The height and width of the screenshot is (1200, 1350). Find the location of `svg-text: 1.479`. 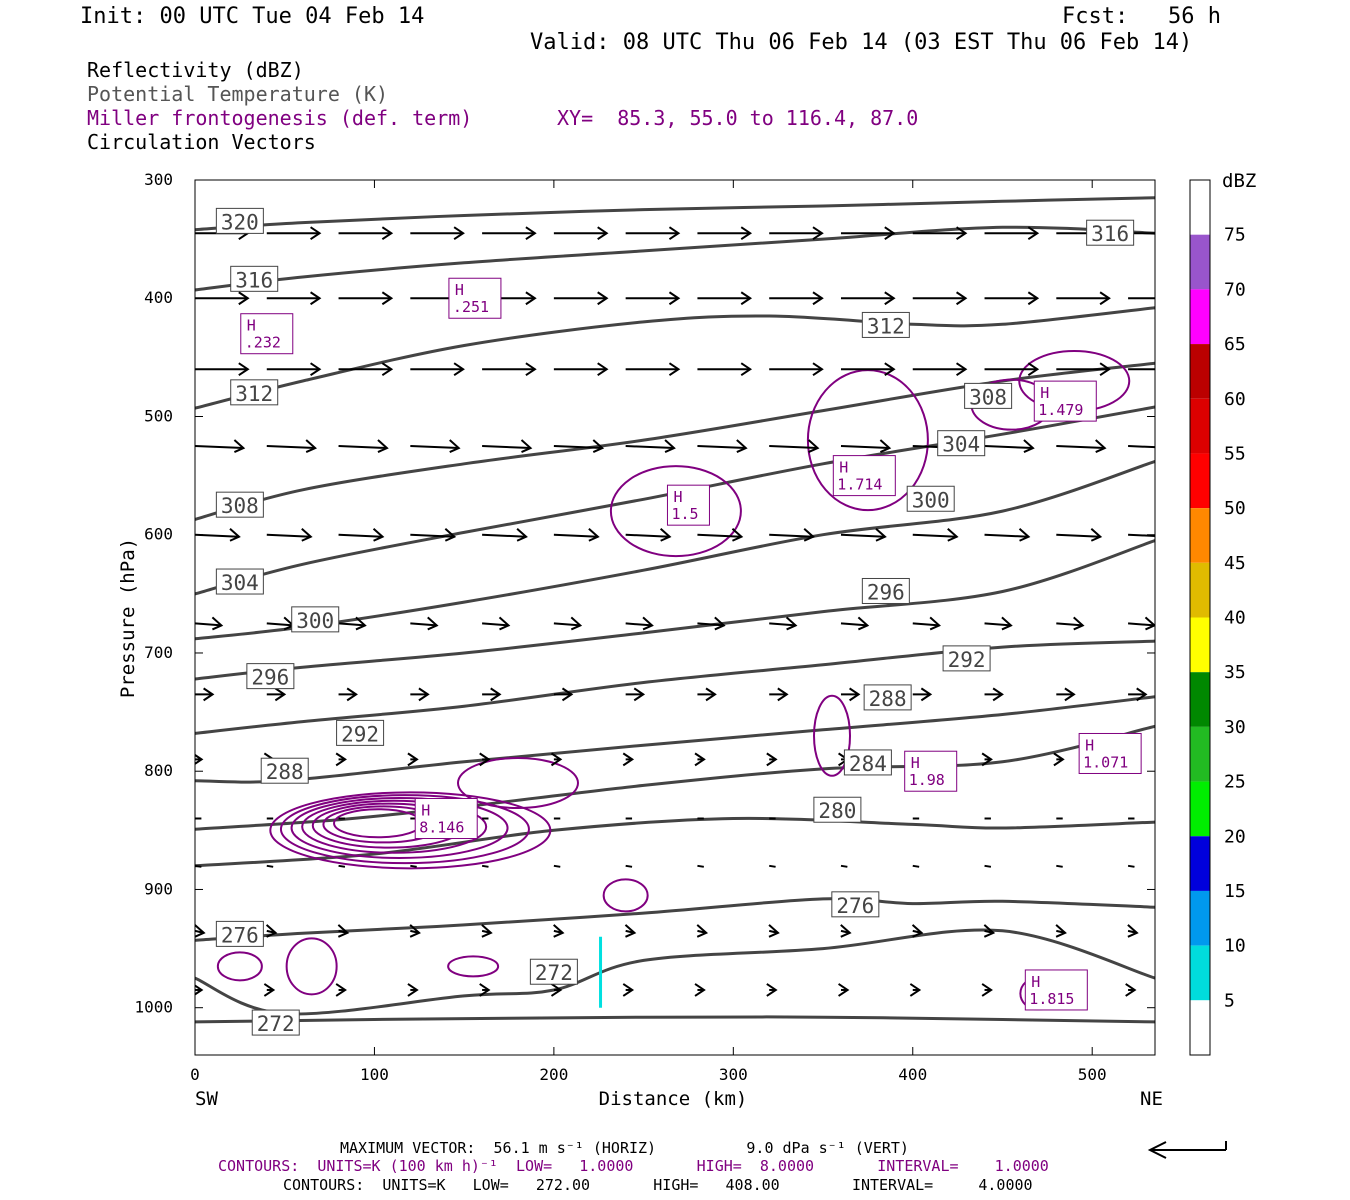

svg-text: 1.479 is located at coordinates (1060, 410).